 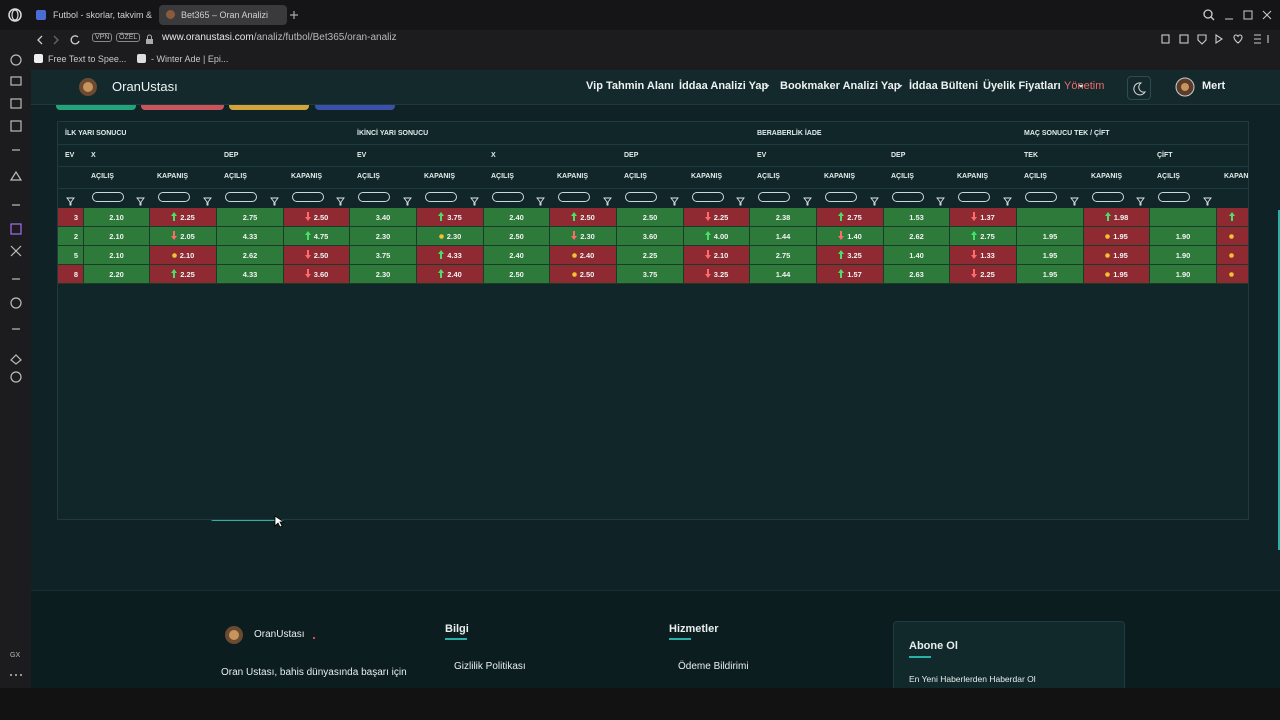 I want to click on nav-link: İddaa Bülteni, so click(x=944, y=86).